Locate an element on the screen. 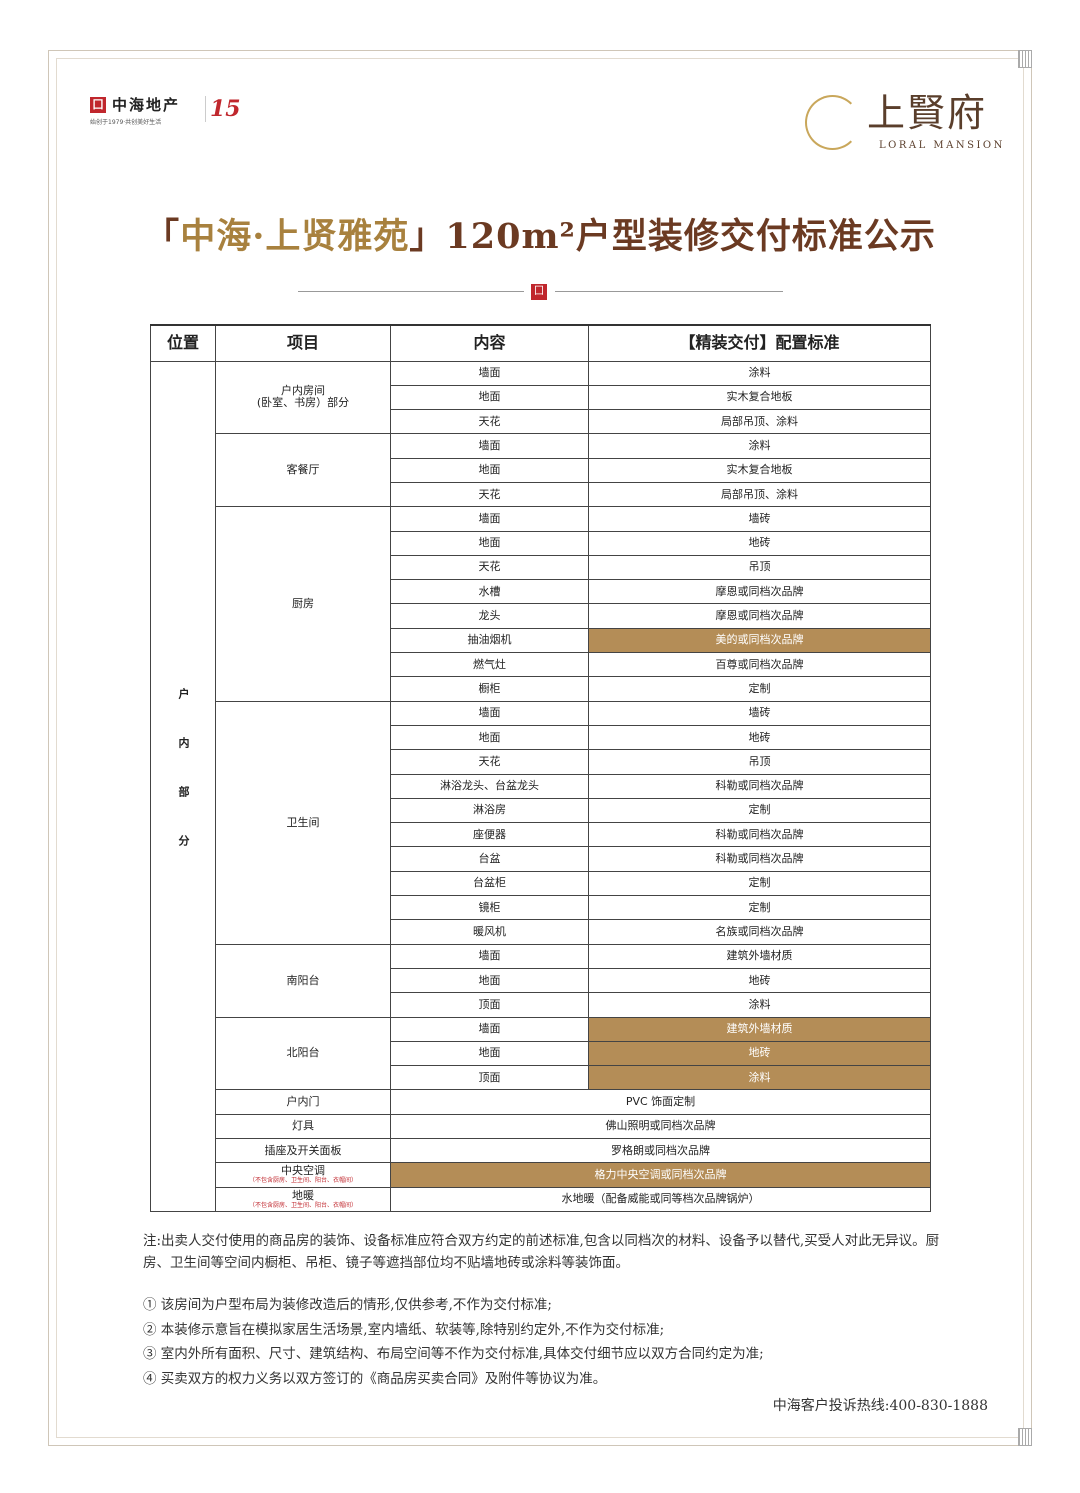  item-name-text: 灯具 is located at coordinates (303, 1126).